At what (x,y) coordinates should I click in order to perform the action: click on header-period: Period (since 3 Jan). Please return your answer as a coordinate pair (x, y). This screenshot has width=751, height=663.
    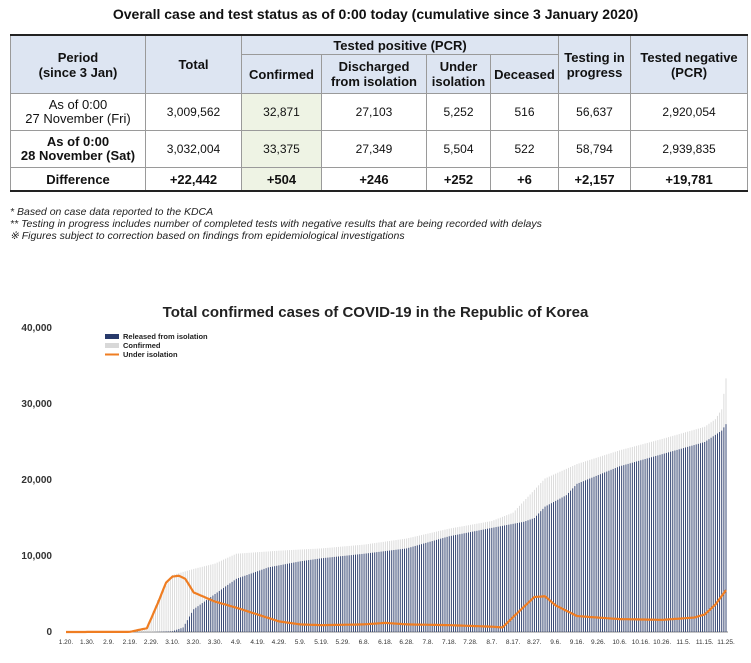
    Looking at the image, I should click on (78, 64).